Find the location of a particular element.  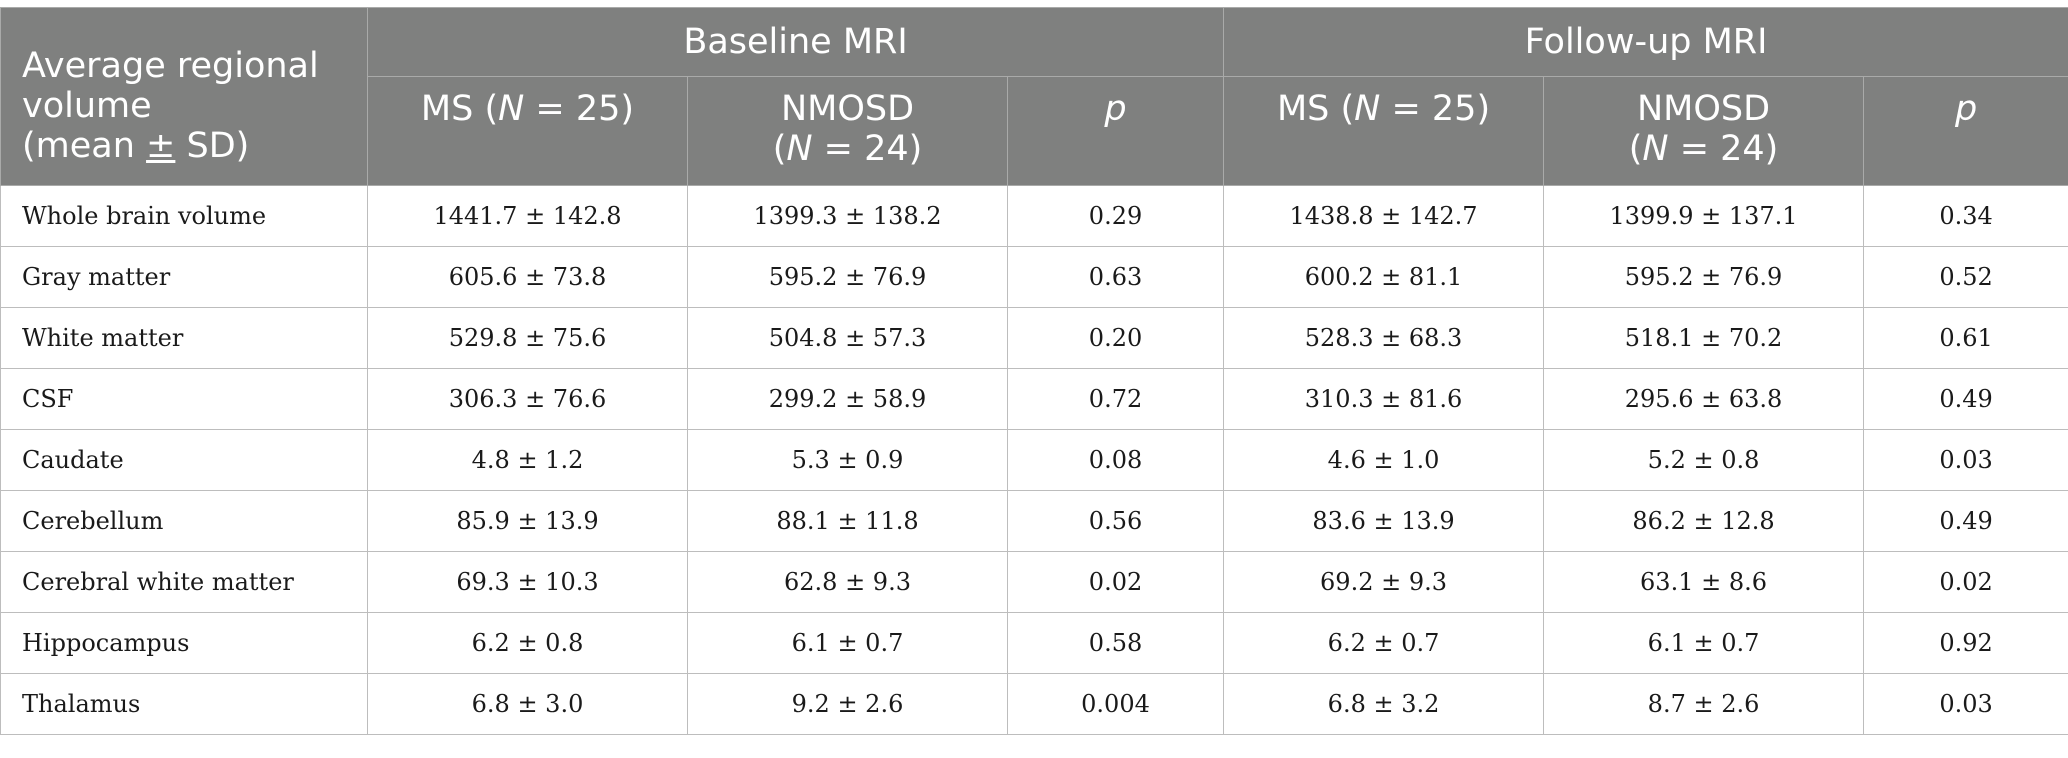

row-label: White matter is located at coordinates (184, 338).